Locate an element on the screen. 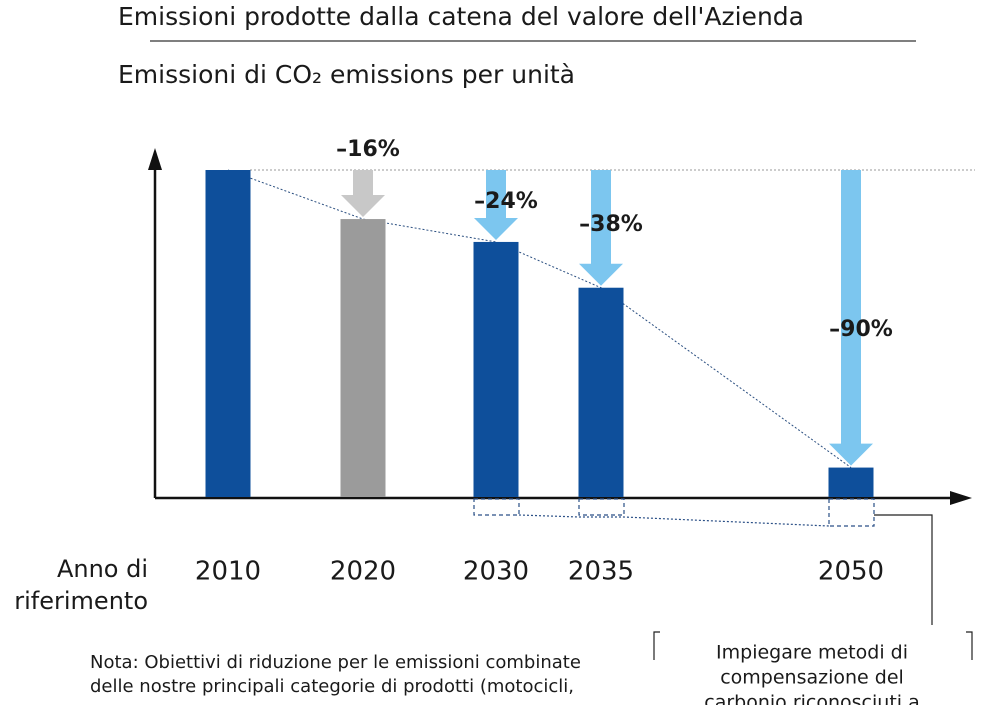 This screenshot has width=1000, height=705. note-connector is located at coordinates (903, 569).